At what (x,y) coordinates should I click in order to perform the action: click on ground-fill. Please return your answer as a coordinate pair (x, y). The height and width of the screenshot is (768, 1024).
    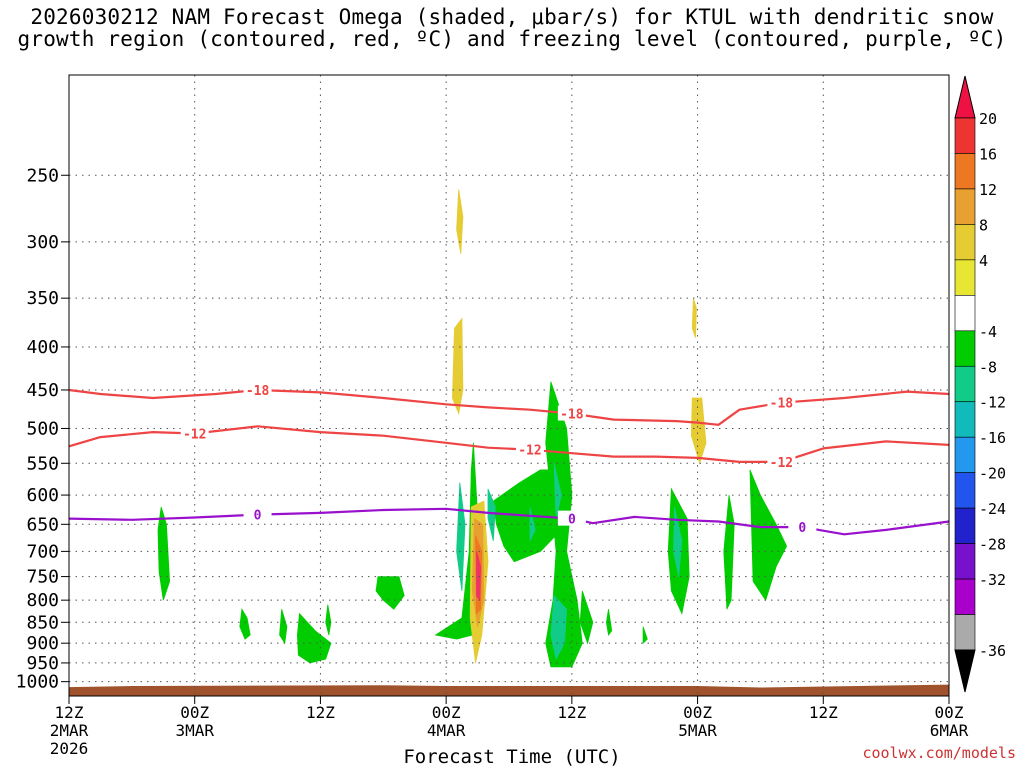
    Looking at the image, I should click on (509, 690).